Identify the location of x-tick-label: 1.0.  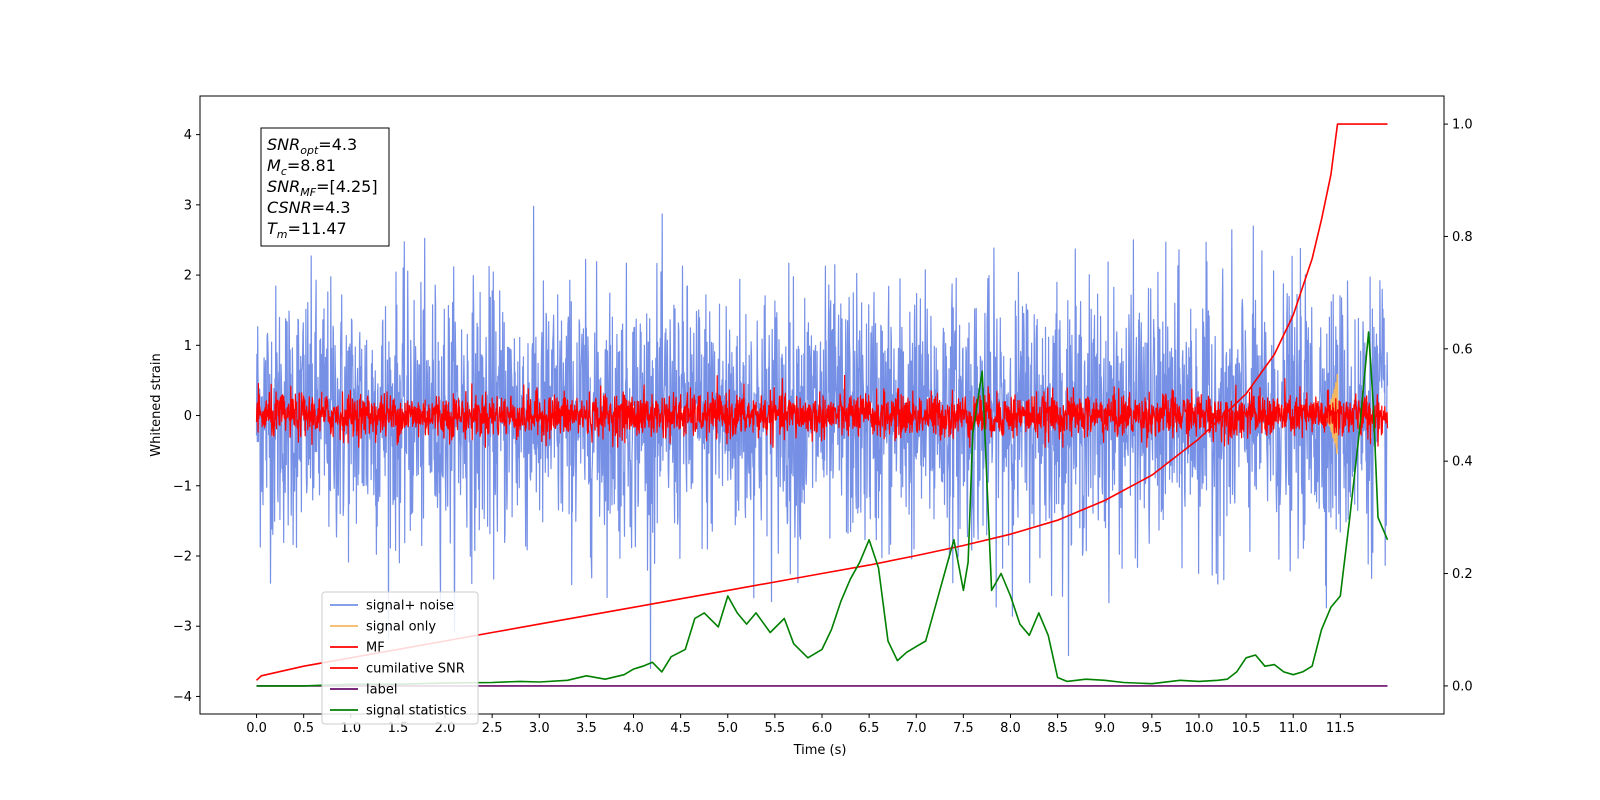
(350, 728).